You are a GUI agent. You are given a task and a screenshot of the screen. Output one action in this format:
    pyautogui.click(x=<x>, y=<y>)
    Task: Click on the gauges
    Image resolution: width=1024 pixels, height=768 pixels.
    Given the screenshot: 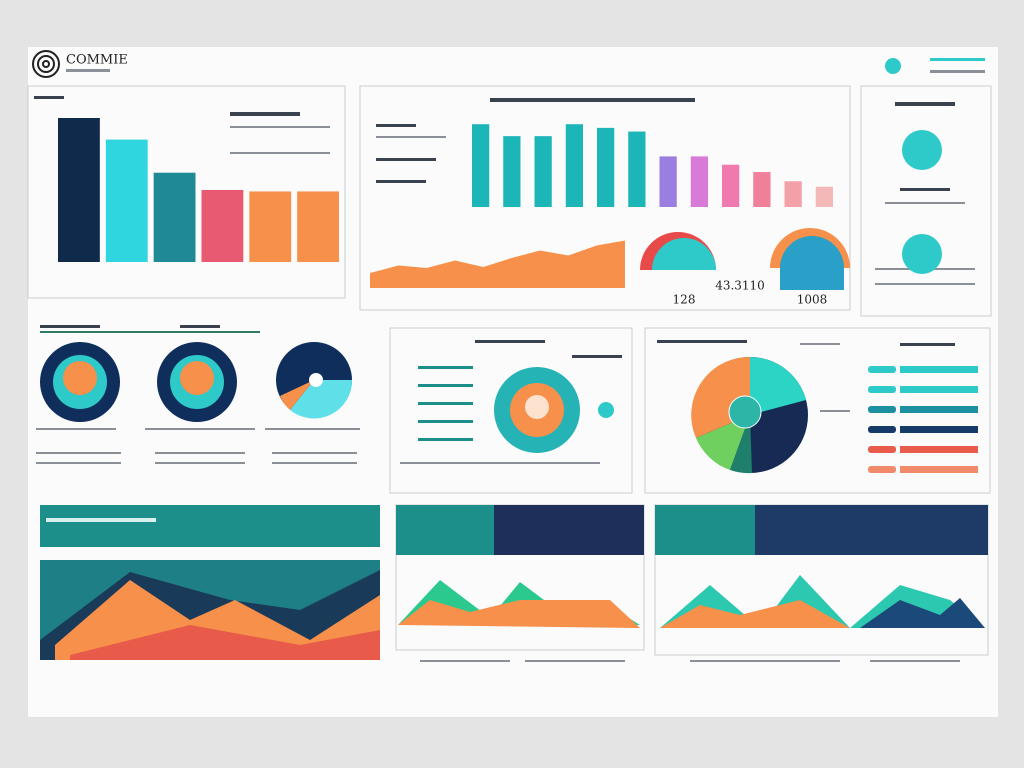 What is the action you would take?
    pyautogui.click(x=791, y=210)
    